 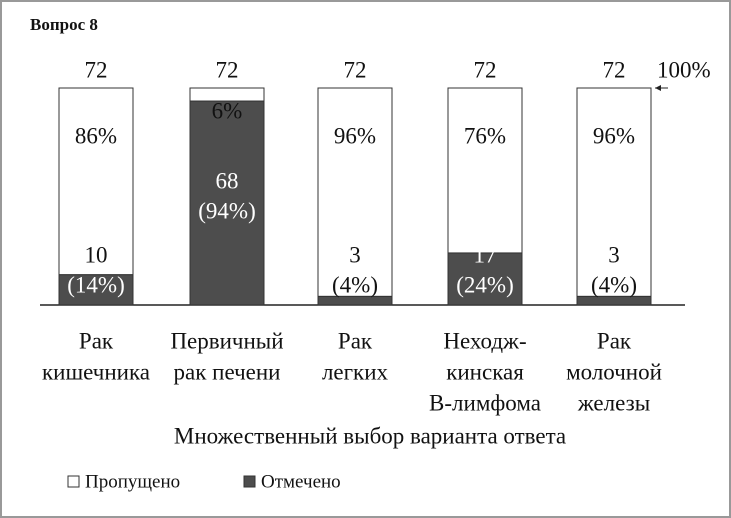 I want to click on legend-label: Пропущено, so click(x=132, y=481).